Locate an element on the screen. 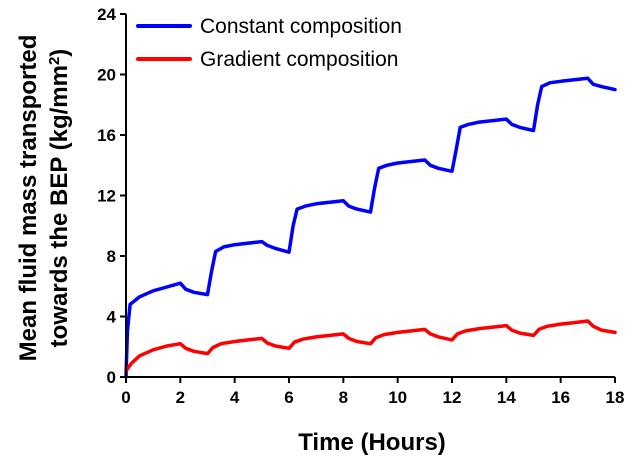  y-axis-title-line-2: towards the BEP (kg/mm2) is located at coordinates (60, 198).